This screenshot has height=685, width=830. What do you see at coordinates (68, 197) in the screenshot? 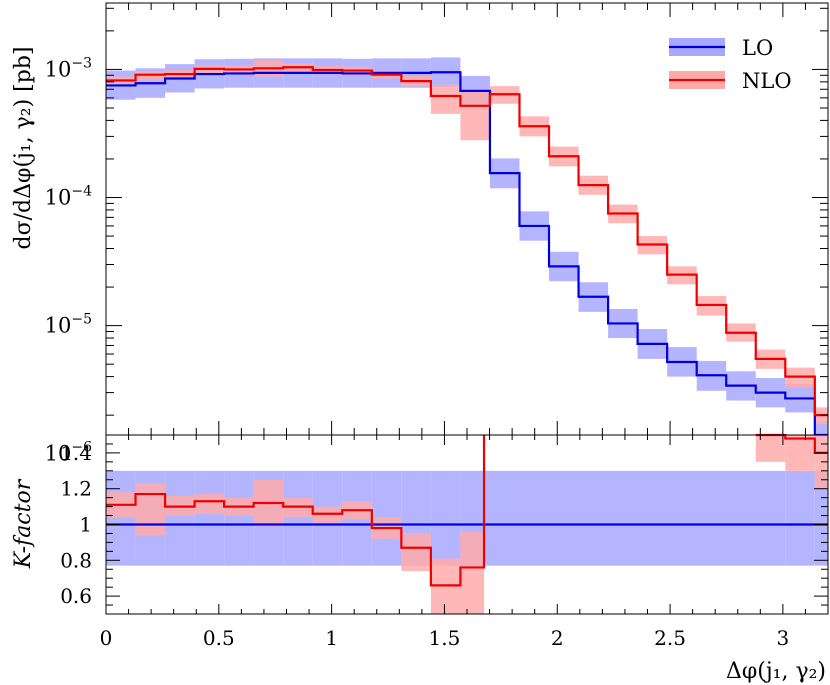
I see `main-y-tick-label: 10⁻⁴` at bounding box center [68, 197].